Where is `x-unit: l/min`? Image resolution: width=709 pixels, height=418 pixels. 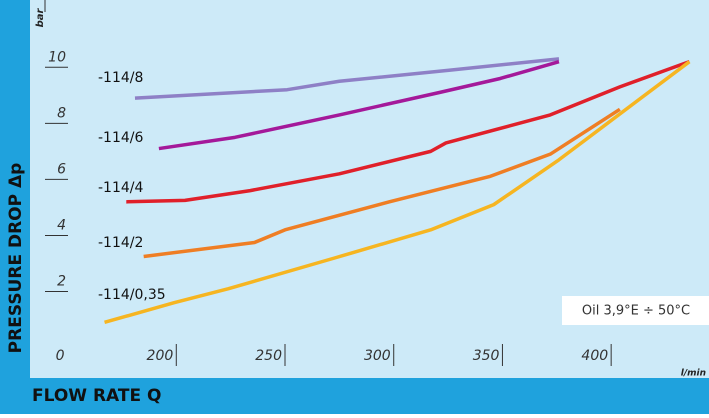
x-unit: l/min is located at coordinates (693, 374).